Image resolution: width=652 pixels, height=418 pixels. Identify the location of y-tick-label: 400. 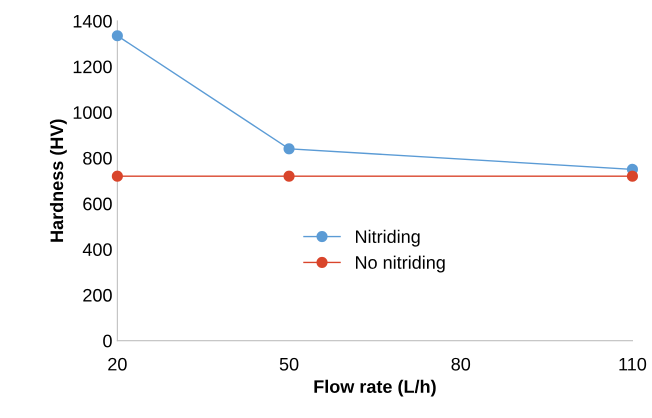
(97, 249).